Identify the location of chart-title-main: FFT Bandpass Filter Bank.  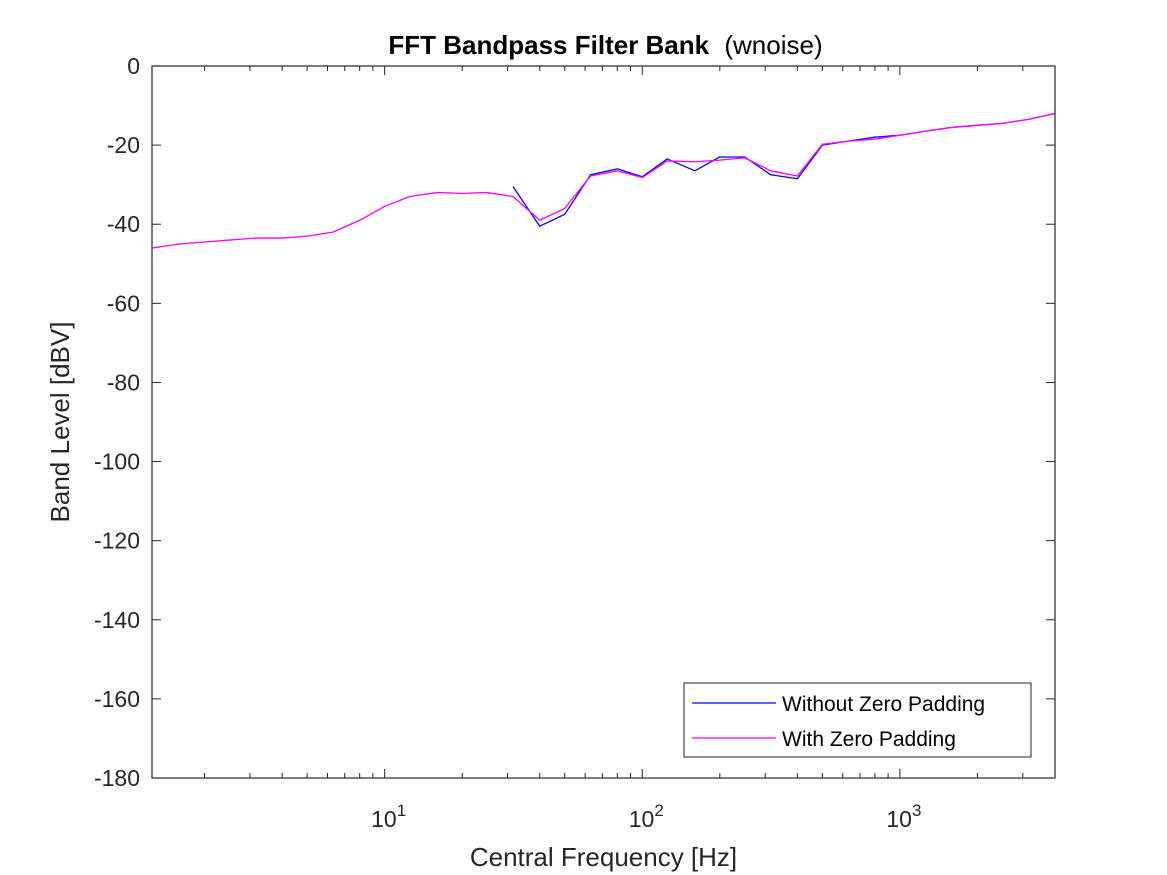
(548, 45).